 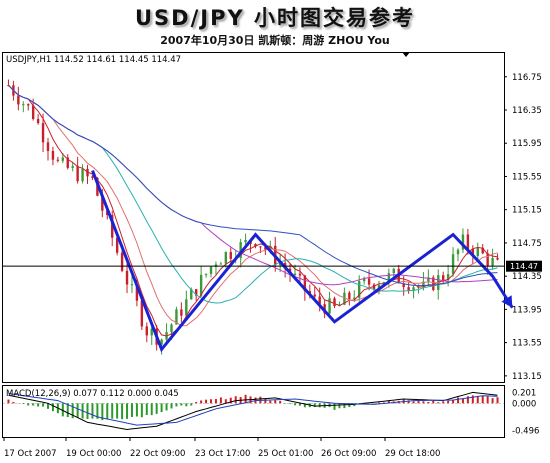 I want to click on macd-line, so click(x=253, y=411).